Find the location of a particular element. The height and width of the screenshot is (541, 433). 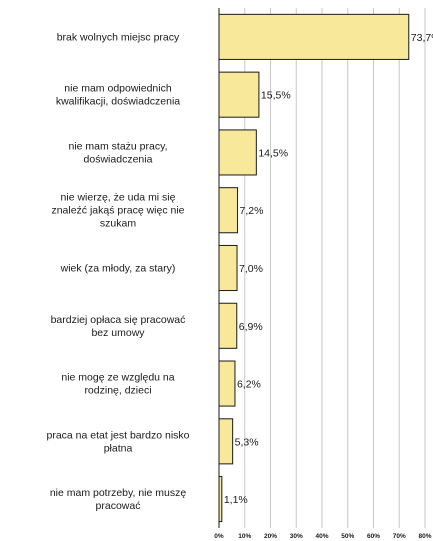

value-label: 1,1% is located at coordinates (236, 500).